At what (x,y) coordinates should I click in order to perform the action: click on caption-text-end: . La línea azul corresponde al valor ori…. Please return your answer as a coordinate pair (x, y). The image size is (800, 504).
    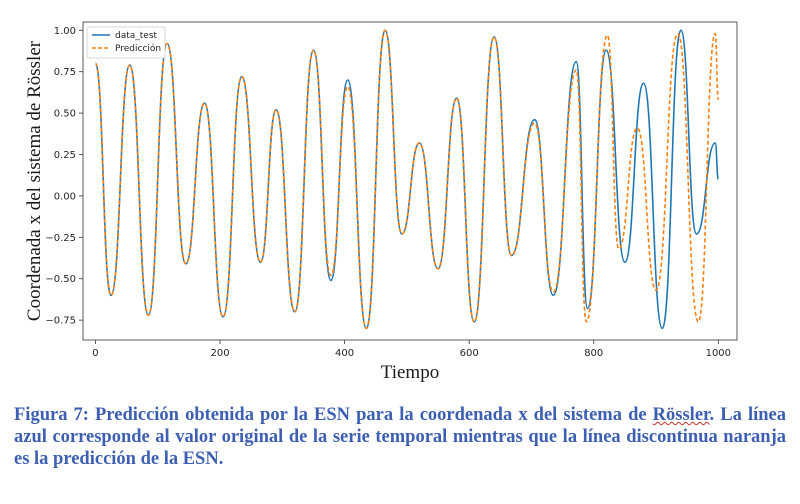
    Looking at the image, I should click on (400, 437).